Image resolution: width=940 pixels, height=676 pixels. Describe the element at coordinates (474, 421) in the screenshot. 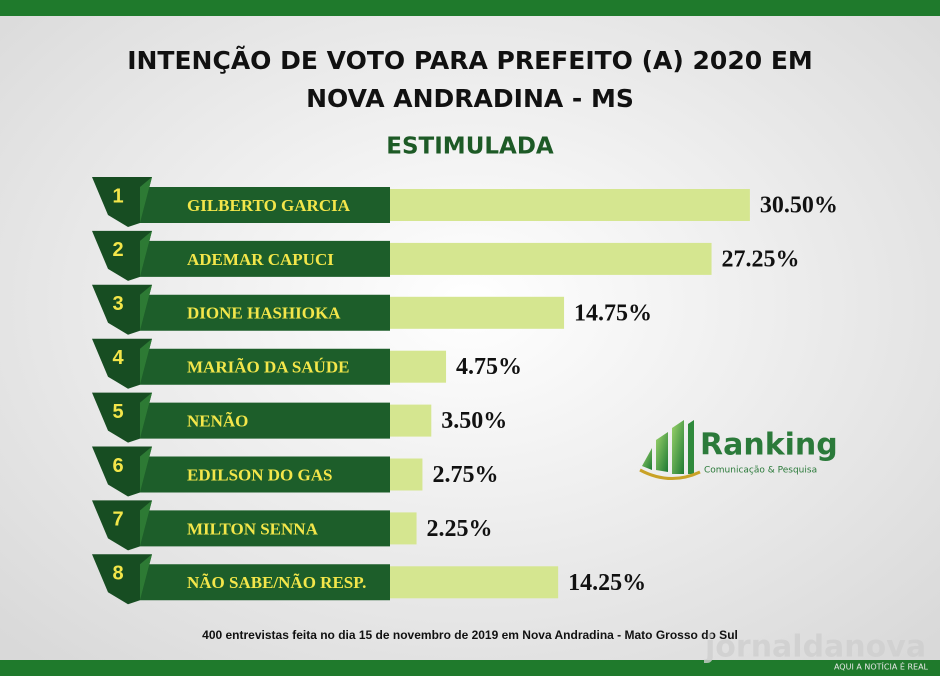

I see `value-label: 3.50%` at that location.